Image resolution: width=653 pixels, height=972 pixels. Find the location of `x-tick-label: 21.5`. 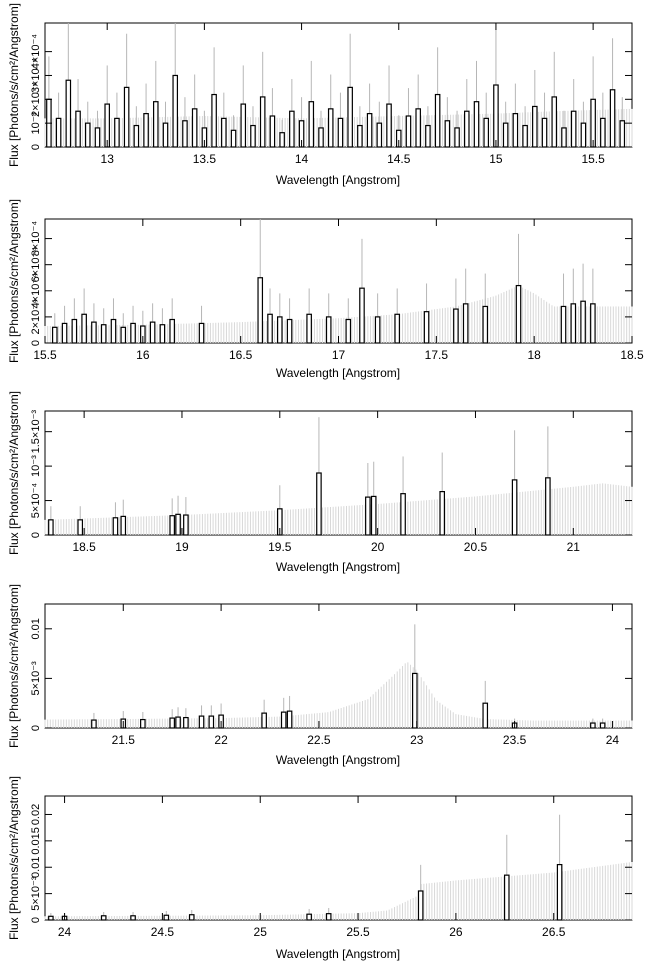

x-tick-label: 21.5 is located at coordinates (124, 740).